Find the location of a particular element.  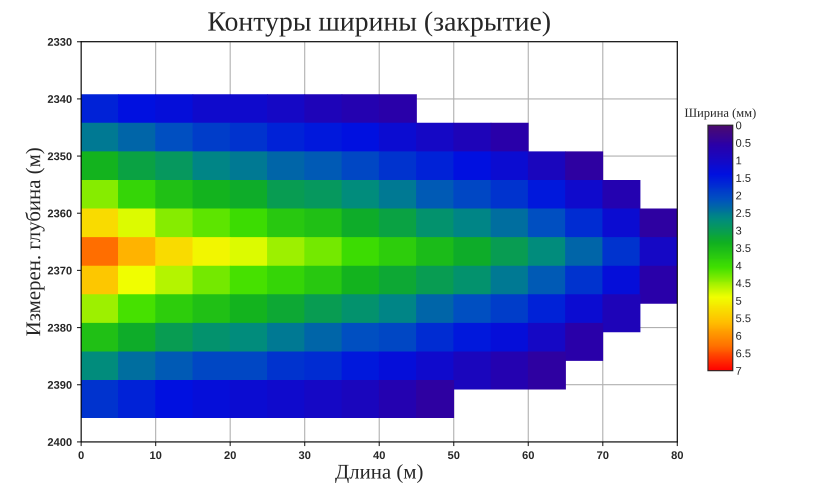

x-tick-label: 80 is located at coordinates (677, 455).